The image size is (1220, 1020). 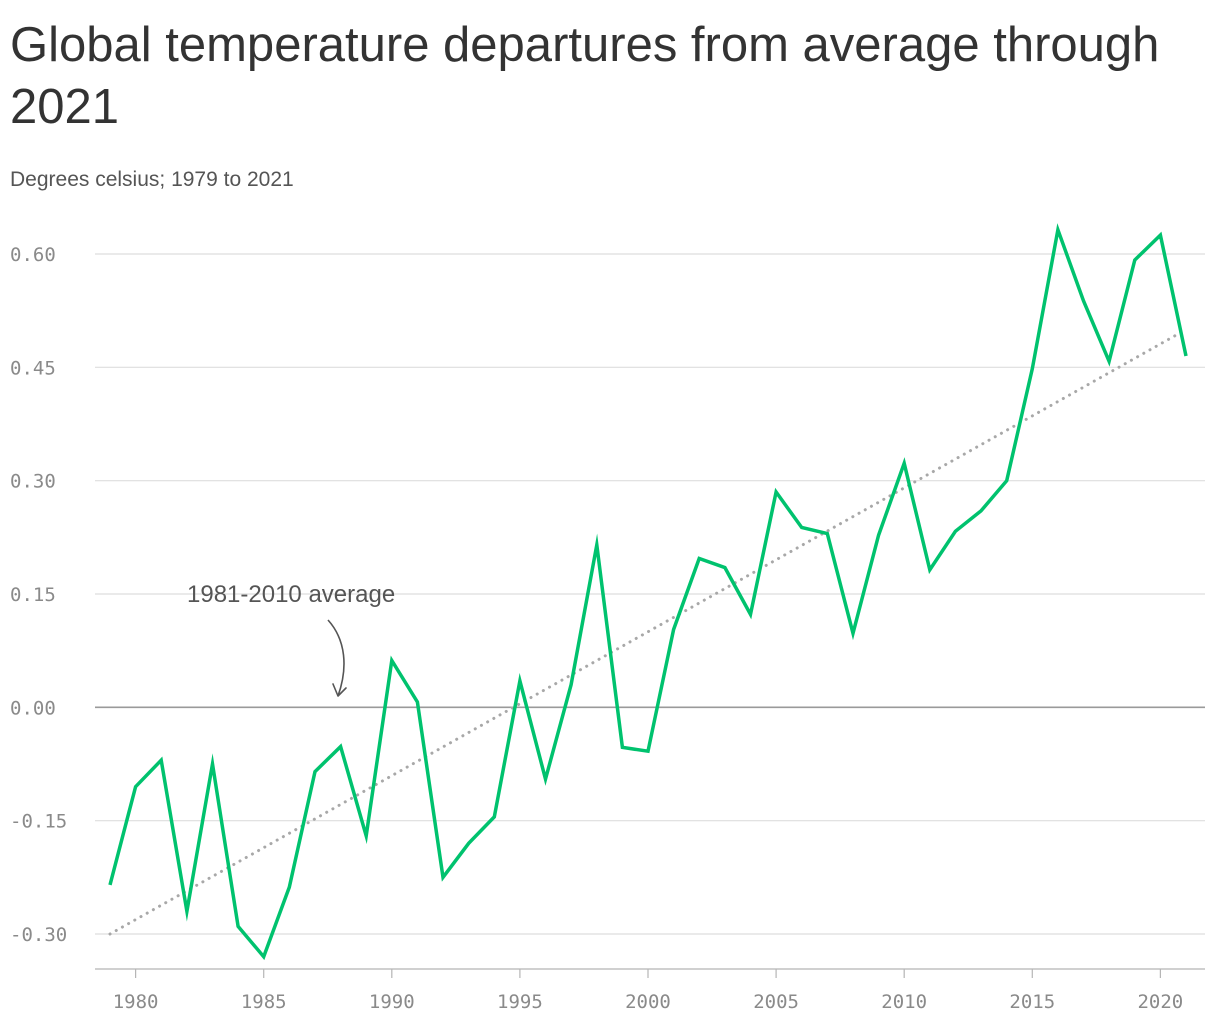 What do you see at coordinates (776, 1002) in the screenshot?
I see `x-tick-label: 2005` at bounding box center [776, 1002].